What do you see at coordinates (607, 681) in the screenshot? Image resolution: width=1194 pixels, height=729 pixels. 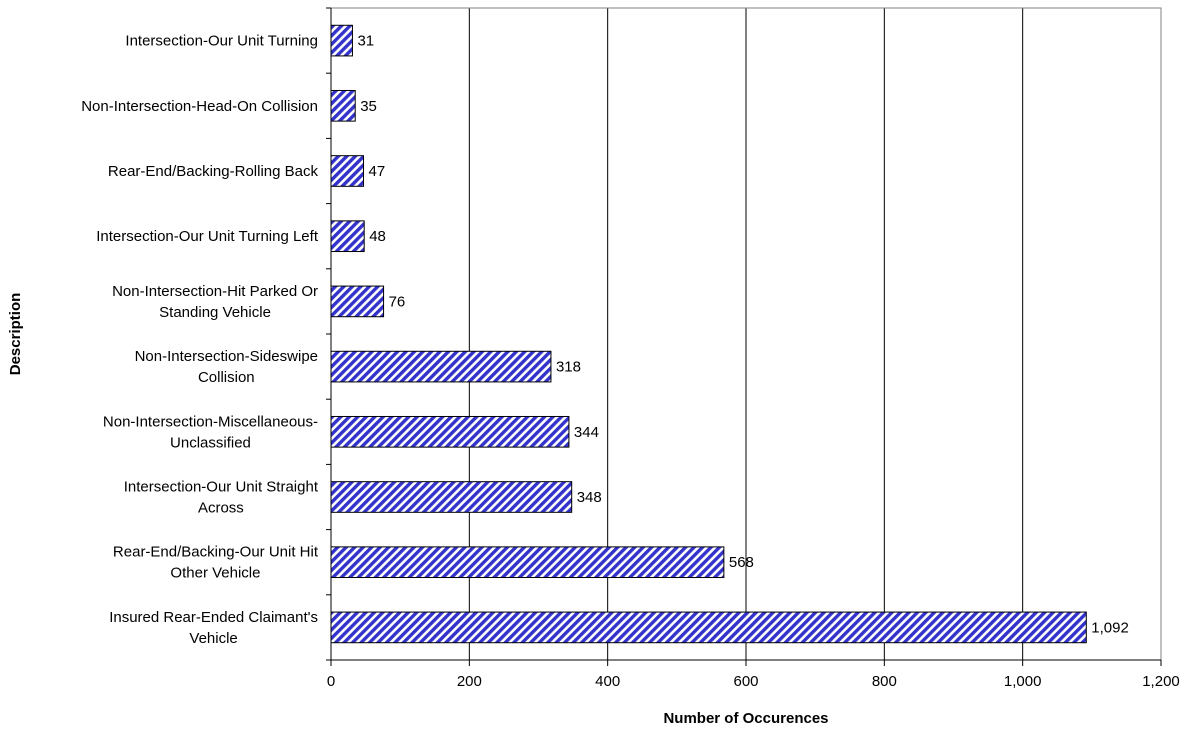 I see `x-tick-label: 400` at bounding box center [607, 681].